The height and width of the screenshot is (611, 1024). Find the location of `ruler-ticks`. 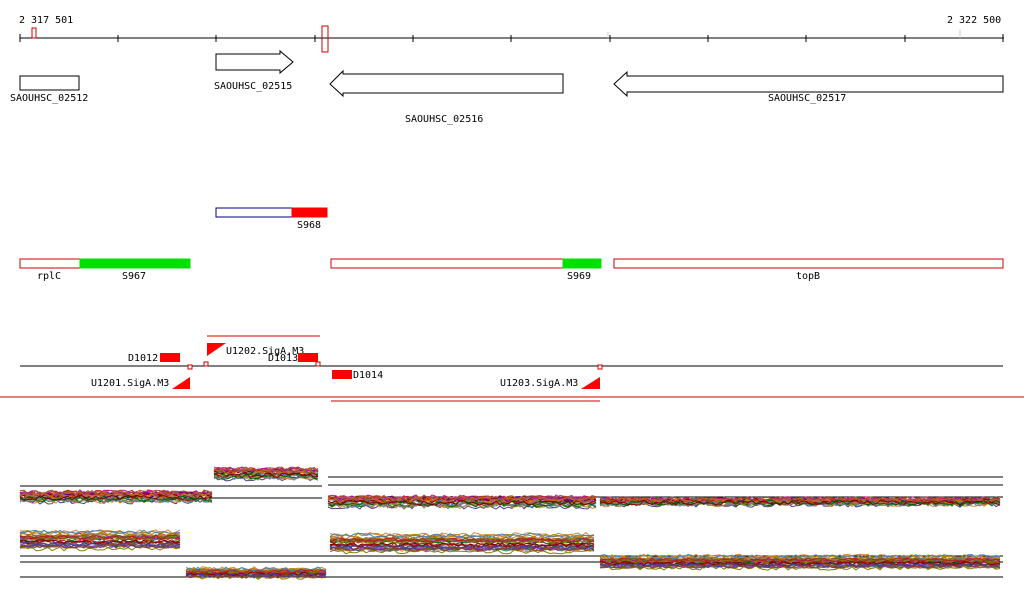

ruler-ticks is located at coordinates (511, 38).